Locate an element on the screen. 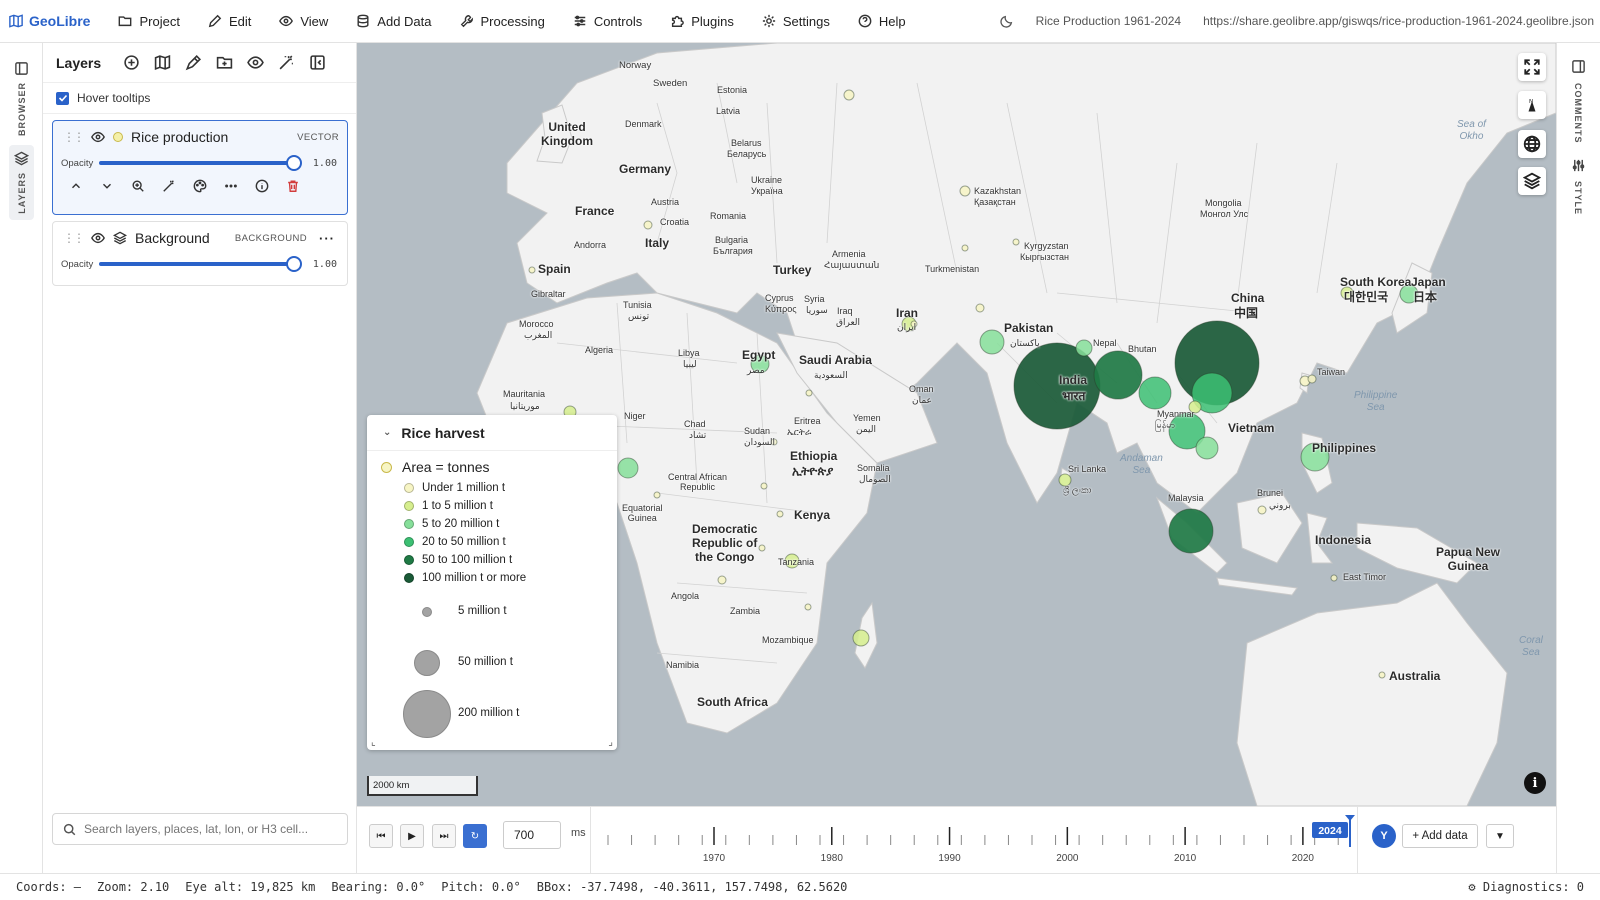  palette-icon is located at coordinates (200, 186).